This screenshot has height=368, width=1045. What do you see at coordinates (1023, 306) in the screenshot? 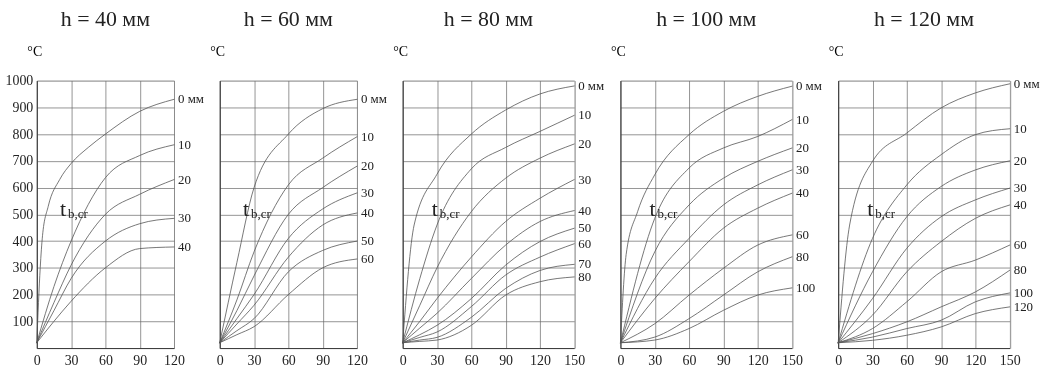
I see `series-label: 120` at bounding box center [1023, 306].